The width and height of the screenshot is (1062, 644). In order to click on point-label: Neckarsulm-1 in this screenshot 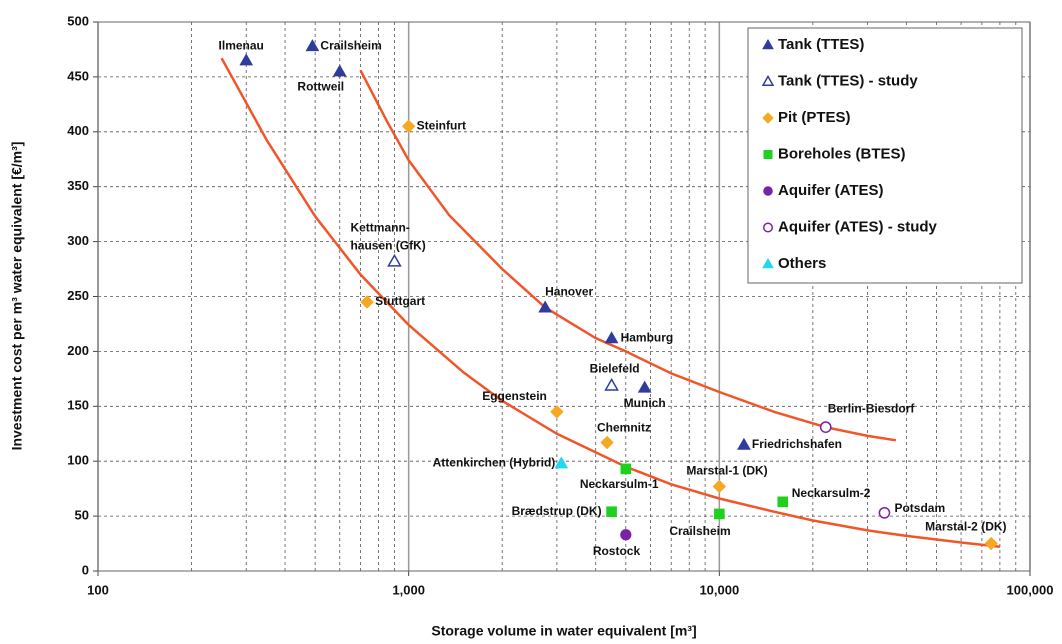, I will do `click(619, 484)`.